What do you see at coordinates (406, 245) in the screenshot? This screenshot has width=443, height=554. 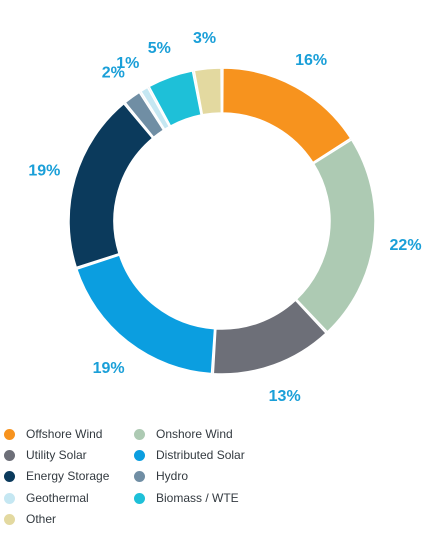 I see `data-label: 22%` at bounding box center [406, 245].